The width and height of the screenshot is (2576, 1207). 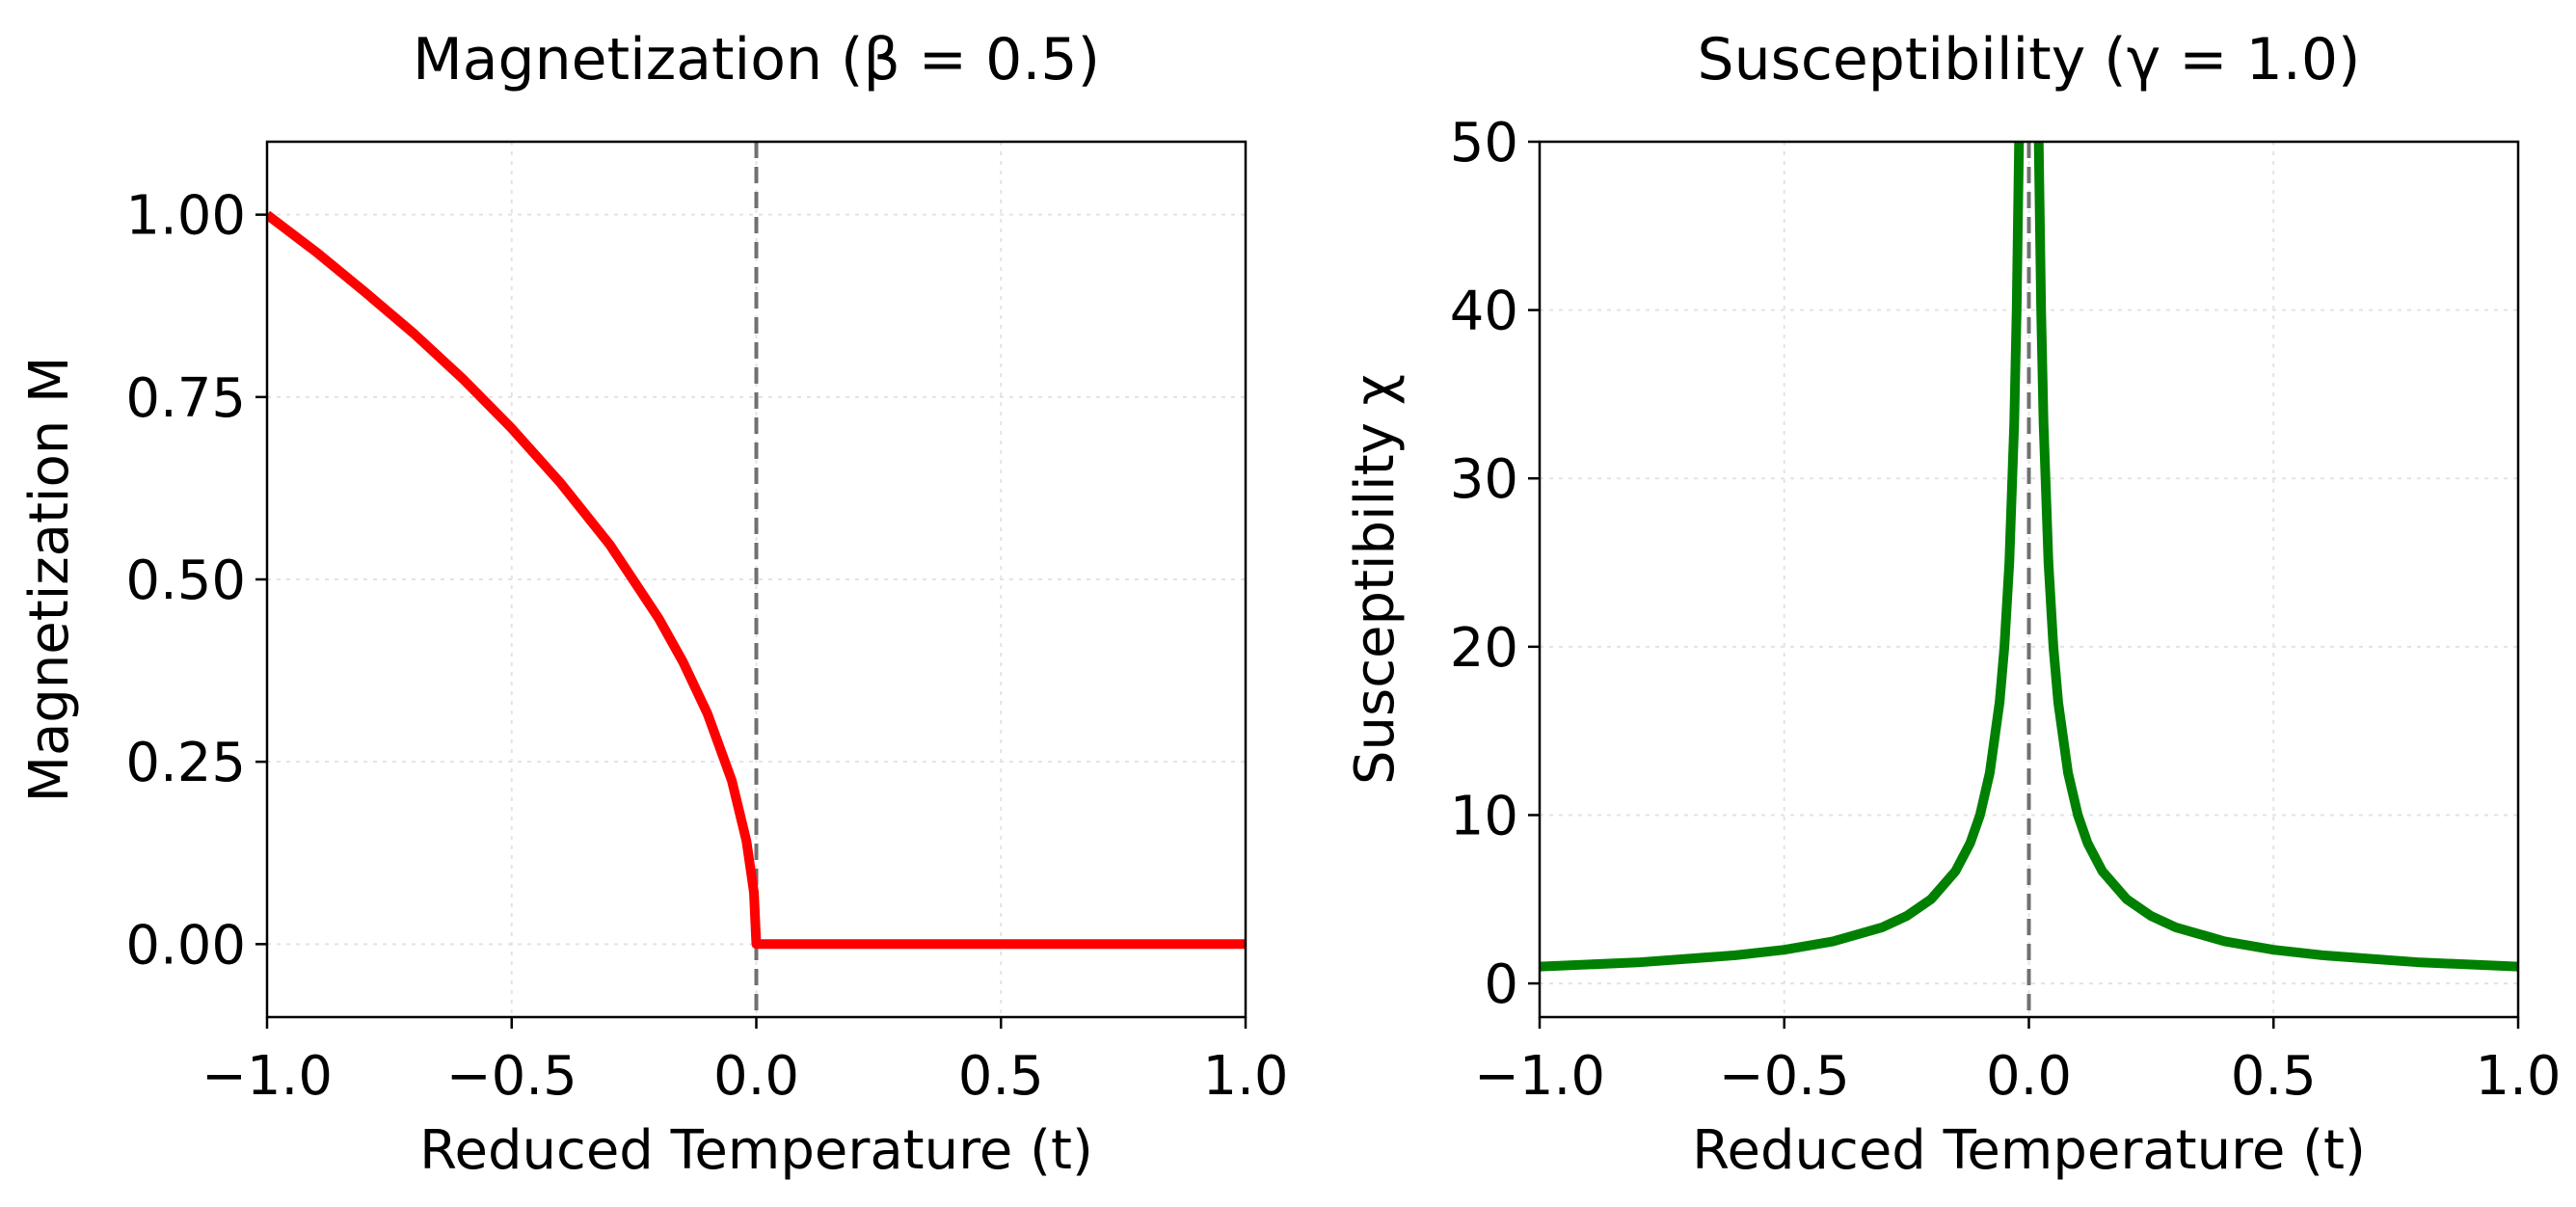 What do you see at coordinates (756, 1150) in the screenshot?
I see `magnetization-x-axis-label: Reduced Temperature (t)` at bounding box center [756, 1150].